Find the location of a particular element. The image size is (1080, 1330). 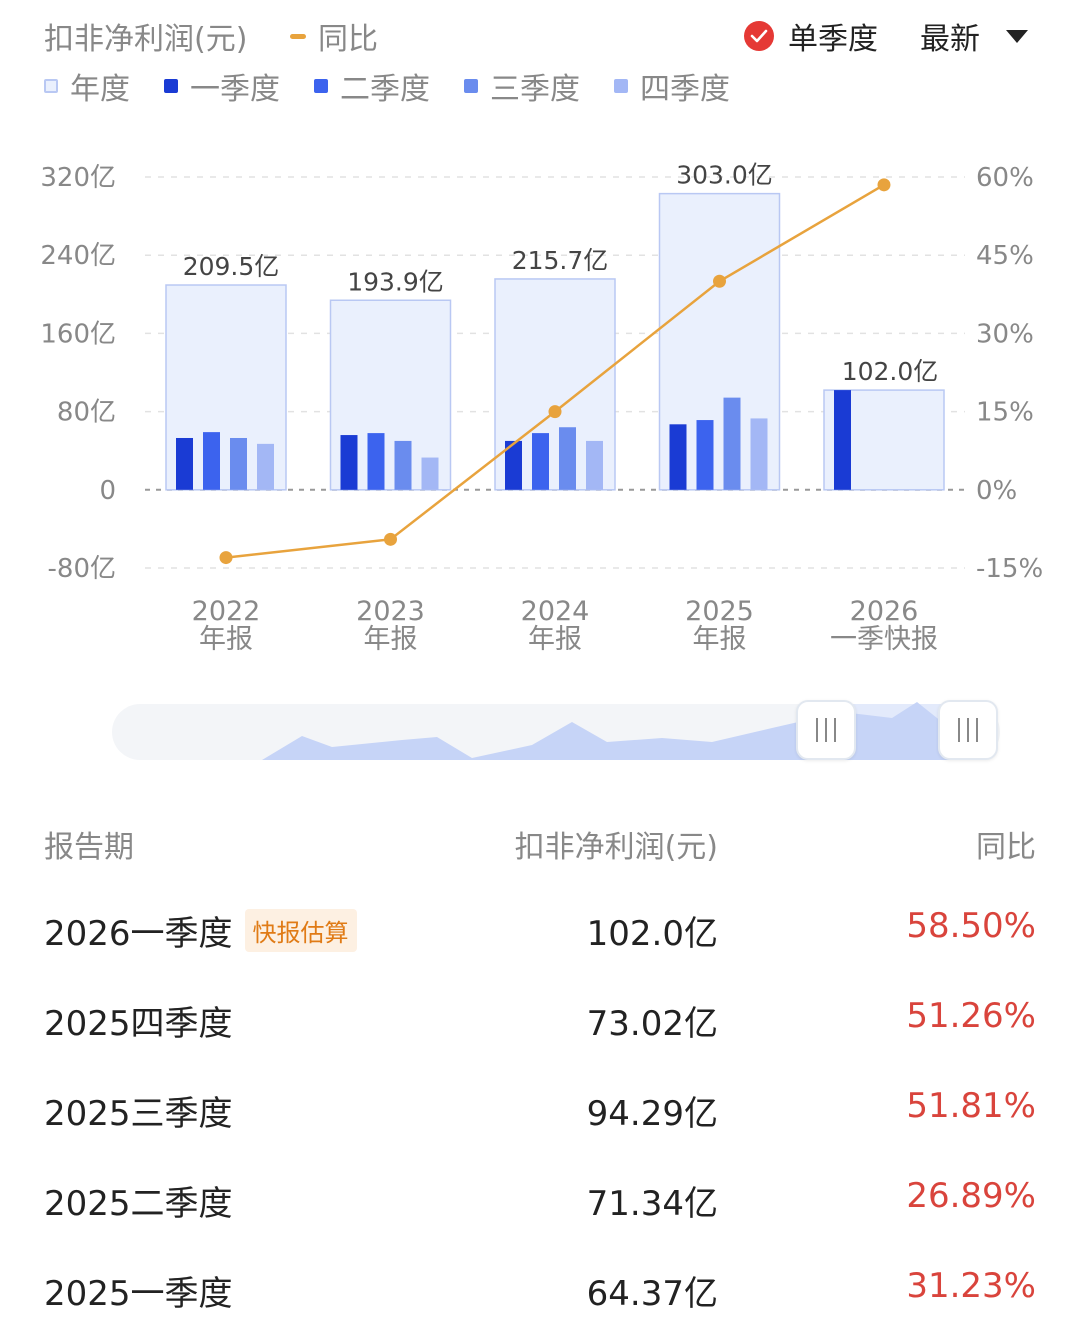

latest-dropdown: 最新 is located at coordinates (974, 36).